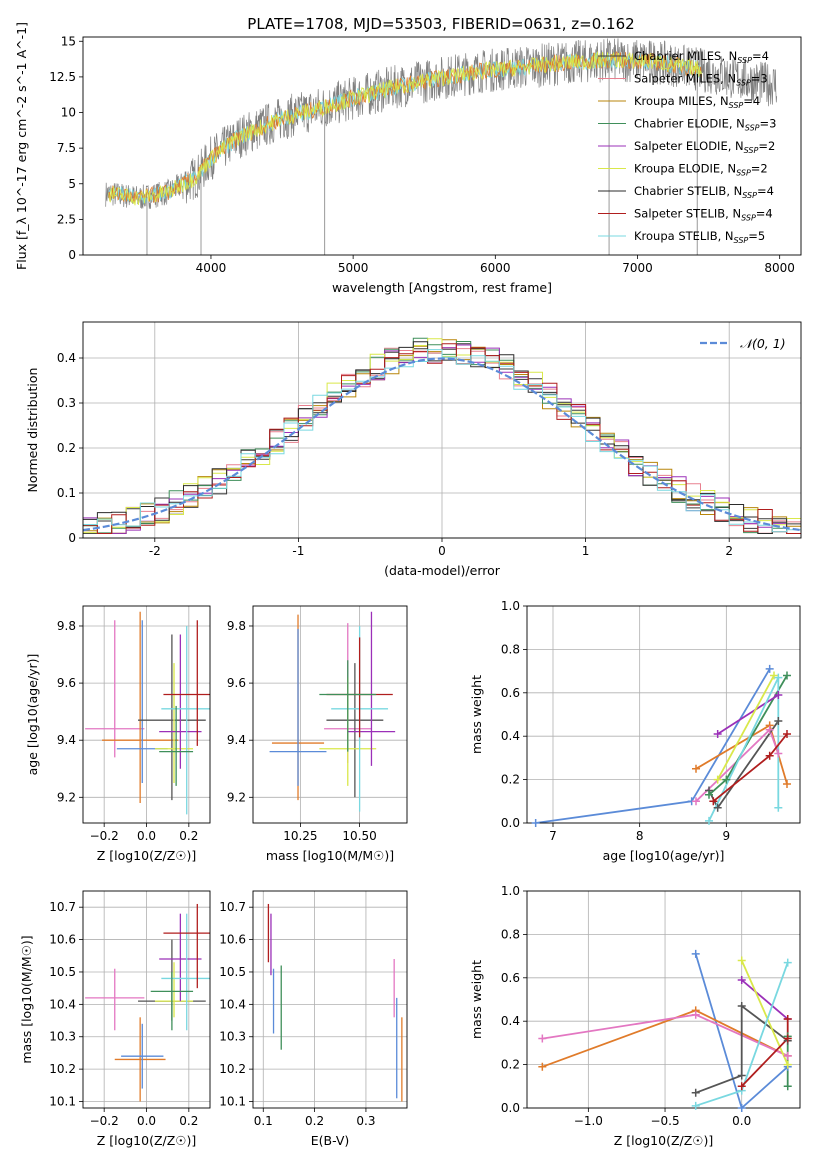 This screenshot has width=819, height=1170. What do you see at coordinates (703, 215) in the screenshot?
I see `legend-entry: Salpeter STELIB, NSSP=4` at bounding box center [703, 215].